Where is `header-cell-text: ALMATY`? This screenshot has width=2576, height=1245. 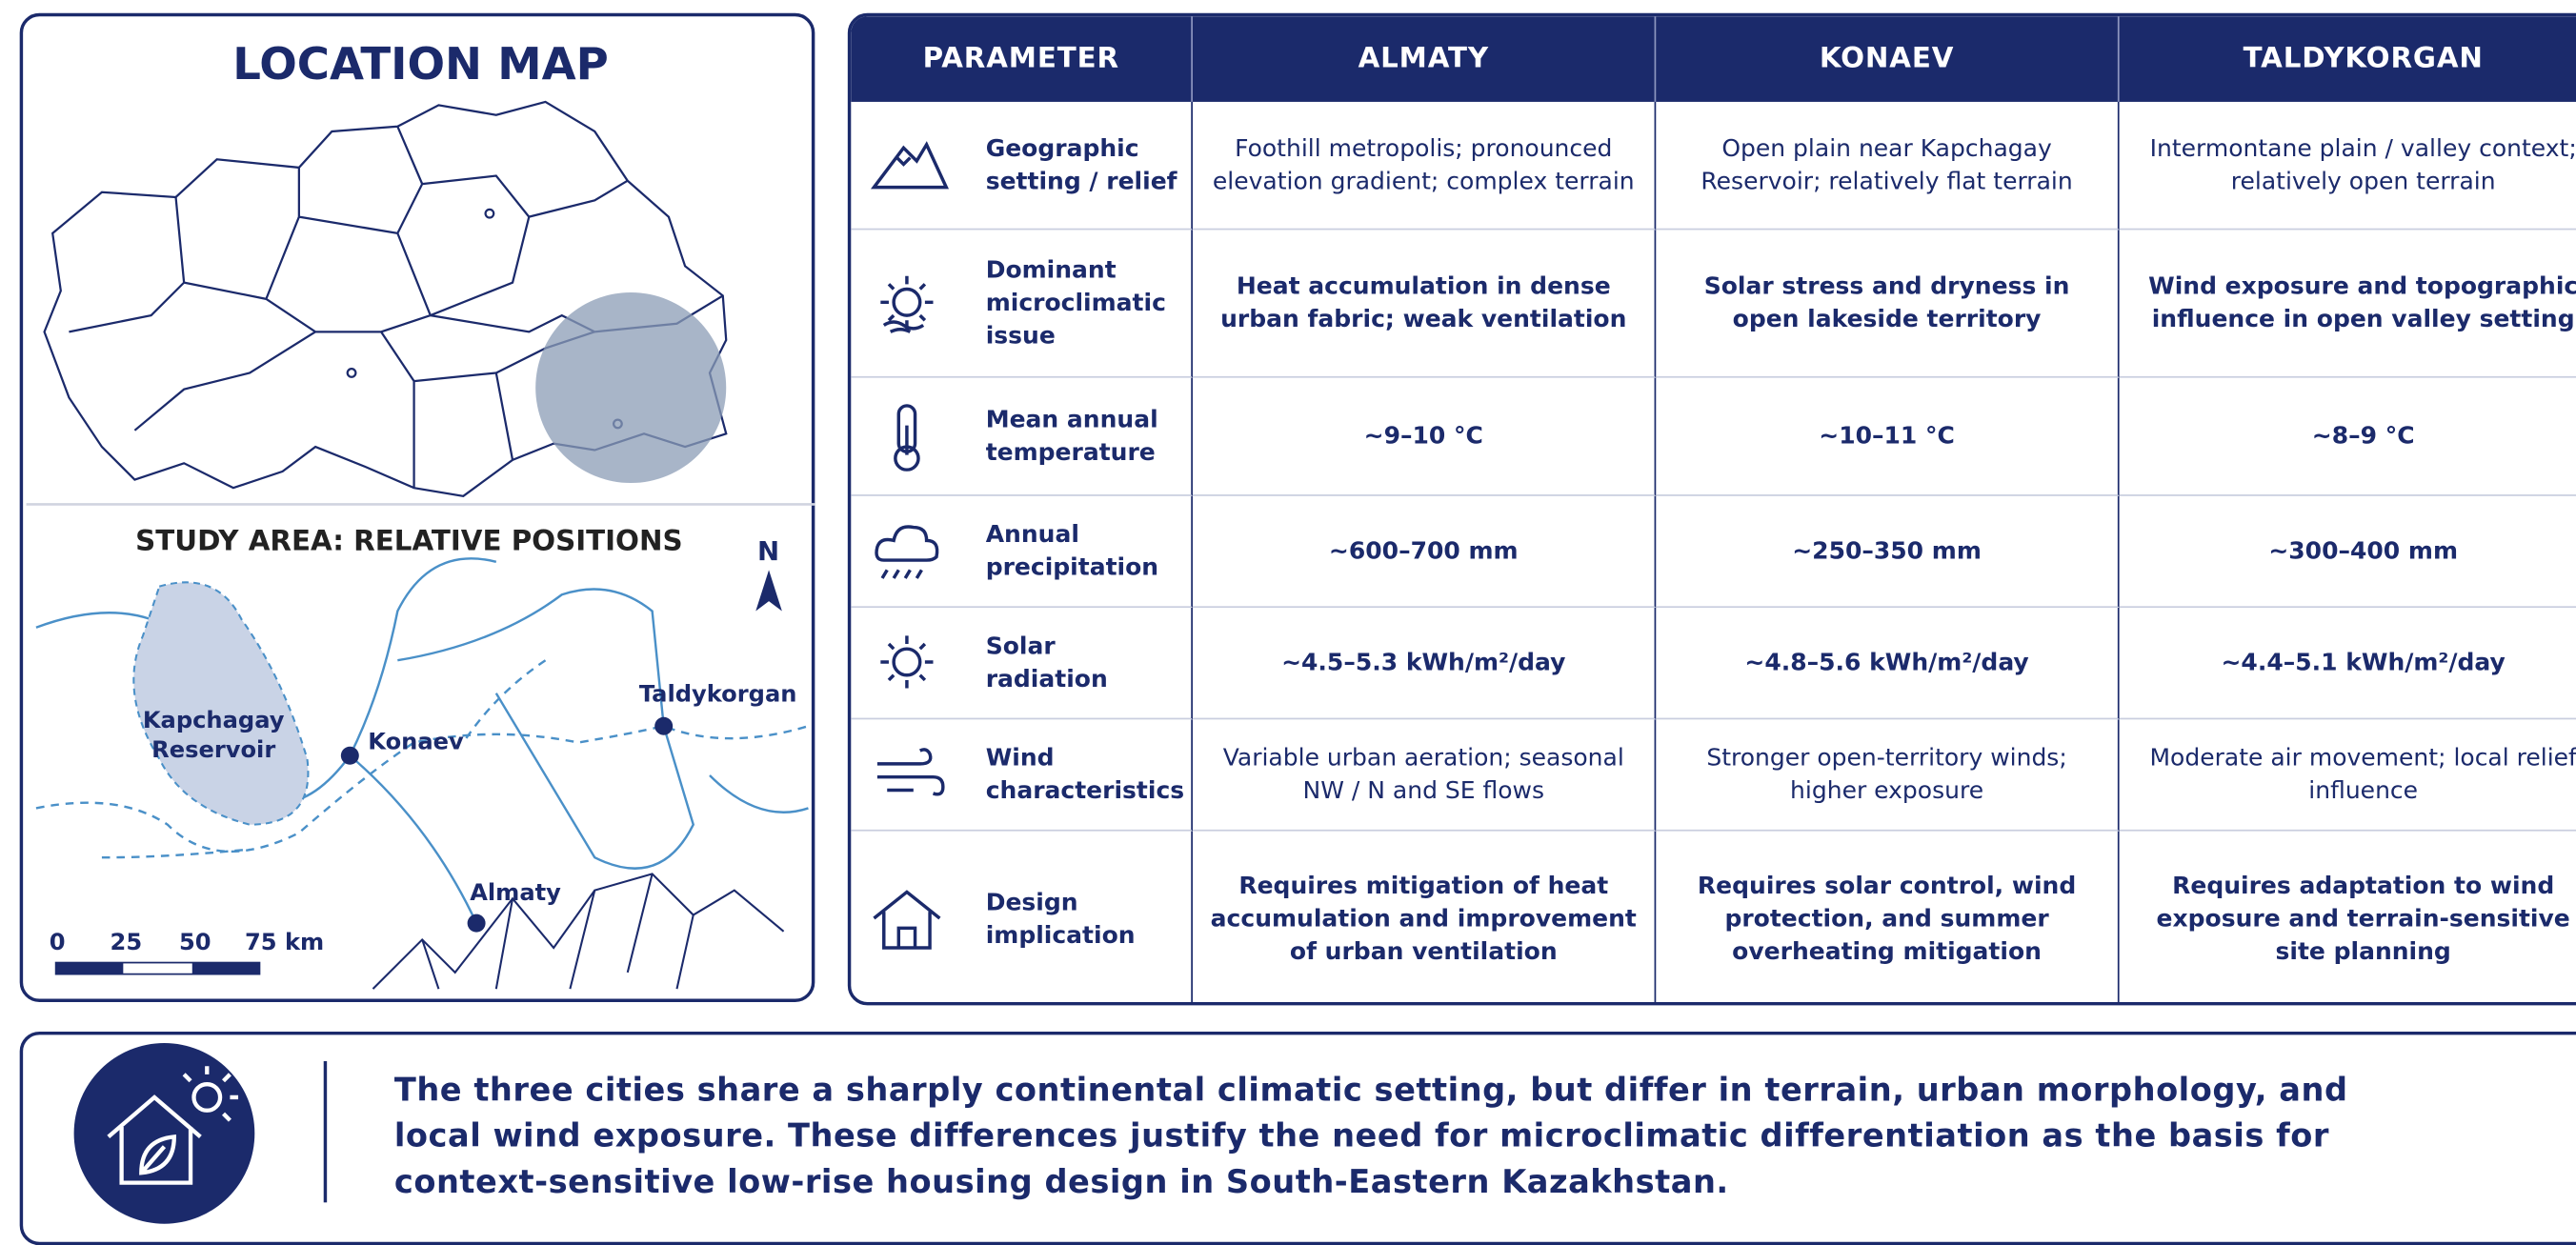 header-cell-text: ALMATY is located at coordinates (1424, 59).